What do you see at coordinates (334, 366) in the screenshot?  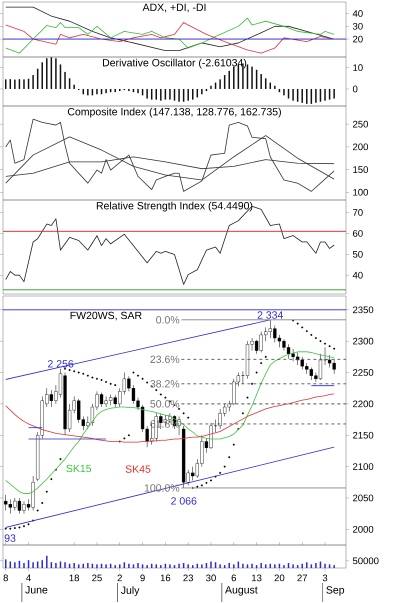 I see `candlestick` at bounding box center [334, 366].